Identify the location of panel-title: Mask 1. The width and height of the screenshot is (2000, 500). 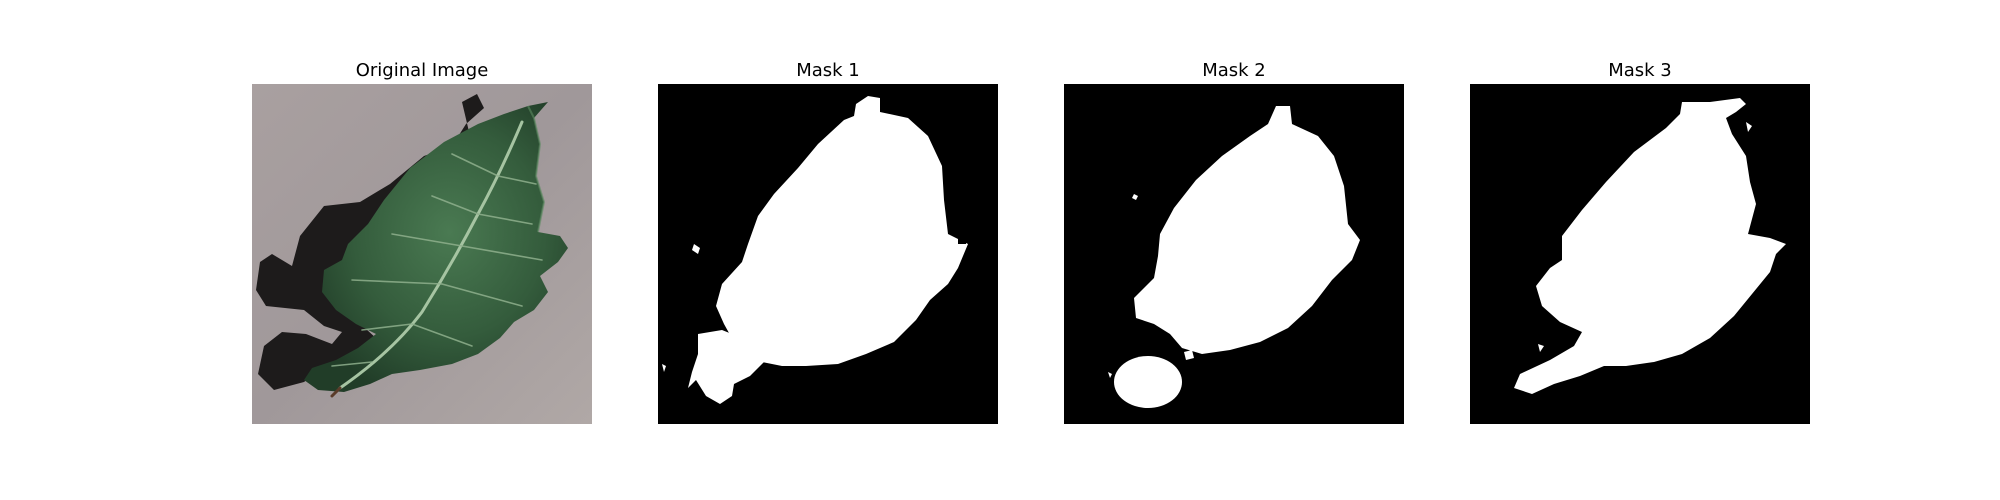
(828, 70).